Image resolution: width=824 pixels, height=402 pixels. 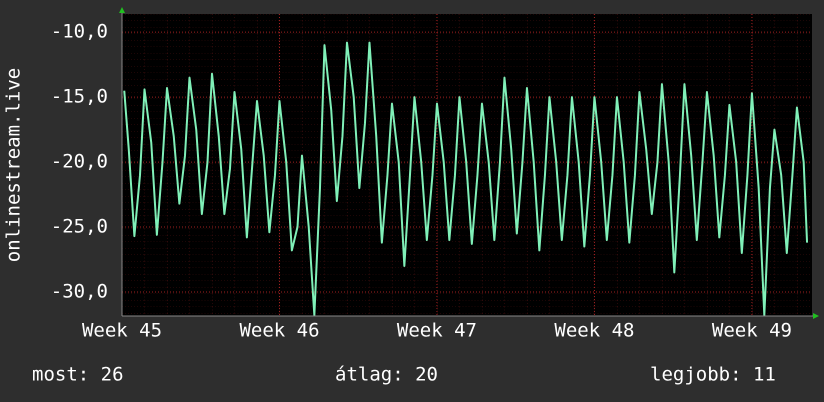 I want to click on x-tick-label: Week 47, so click(x=437, y=331).